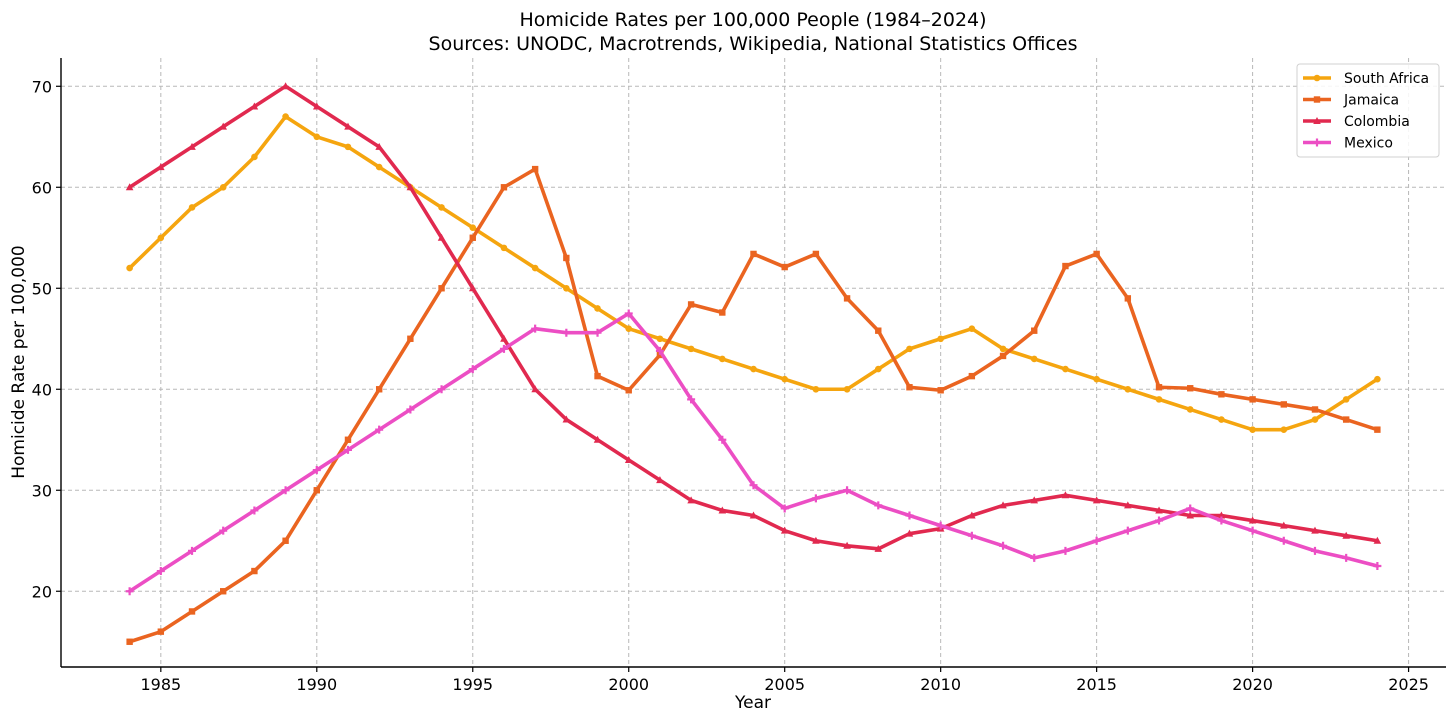 The height and width of the screenshot is (723, 1456). I want to click on legend-item-colombia: Colombia, so click(1356, 122).